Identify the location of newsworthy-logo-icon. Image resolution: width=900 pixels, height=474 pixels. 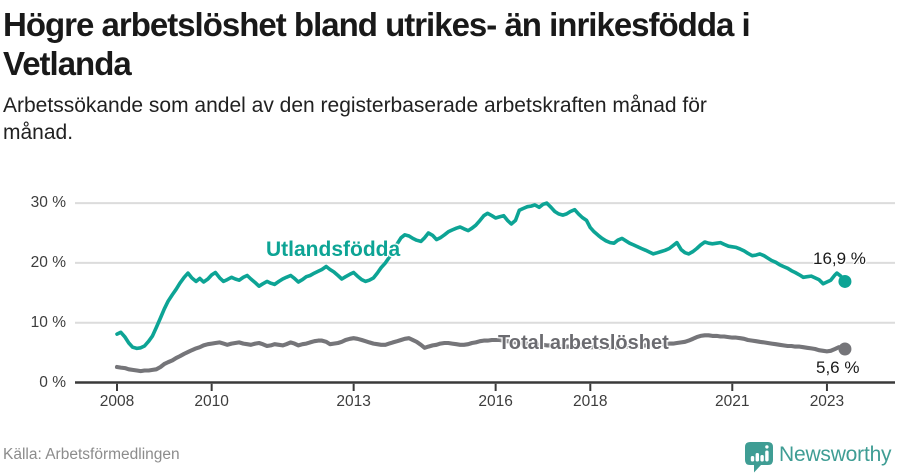
(759, 457).